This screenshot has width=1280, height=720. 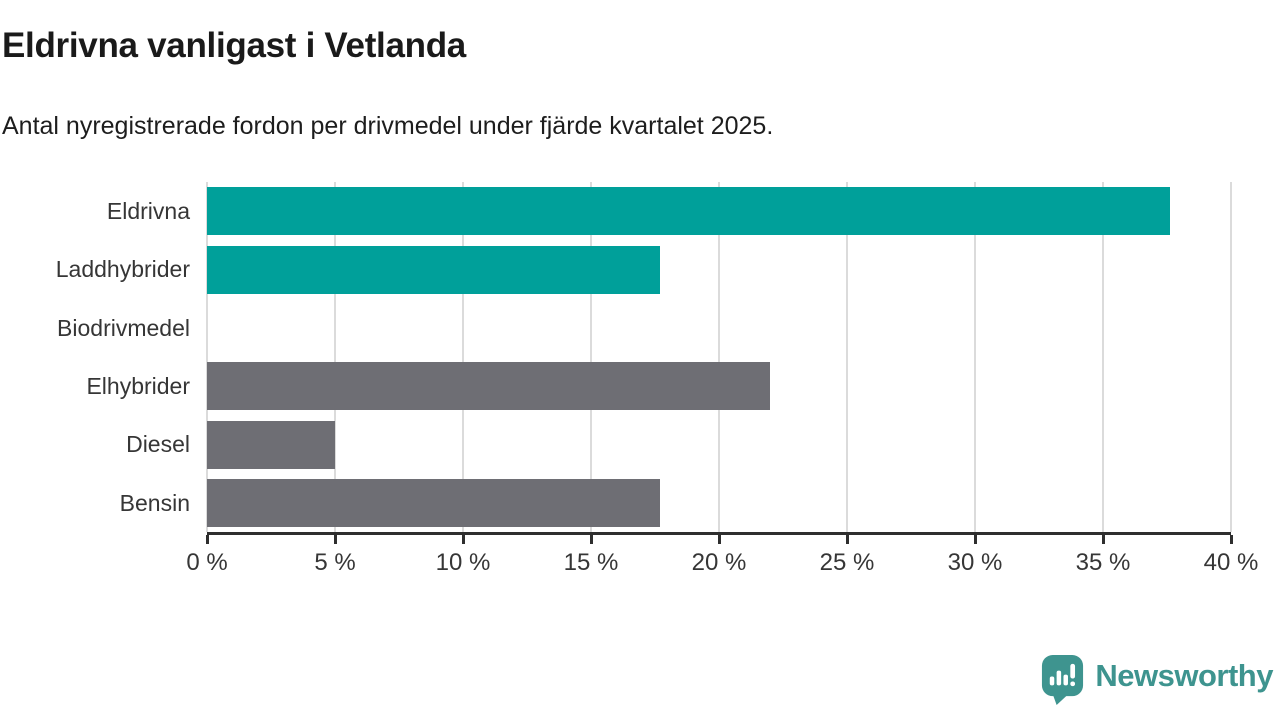 What do you see at coordinates (234, 45) in the screenshot?
I see `chart-title: Eldrivna vanligast i Vetlanda` at bounding box center [234, 45].